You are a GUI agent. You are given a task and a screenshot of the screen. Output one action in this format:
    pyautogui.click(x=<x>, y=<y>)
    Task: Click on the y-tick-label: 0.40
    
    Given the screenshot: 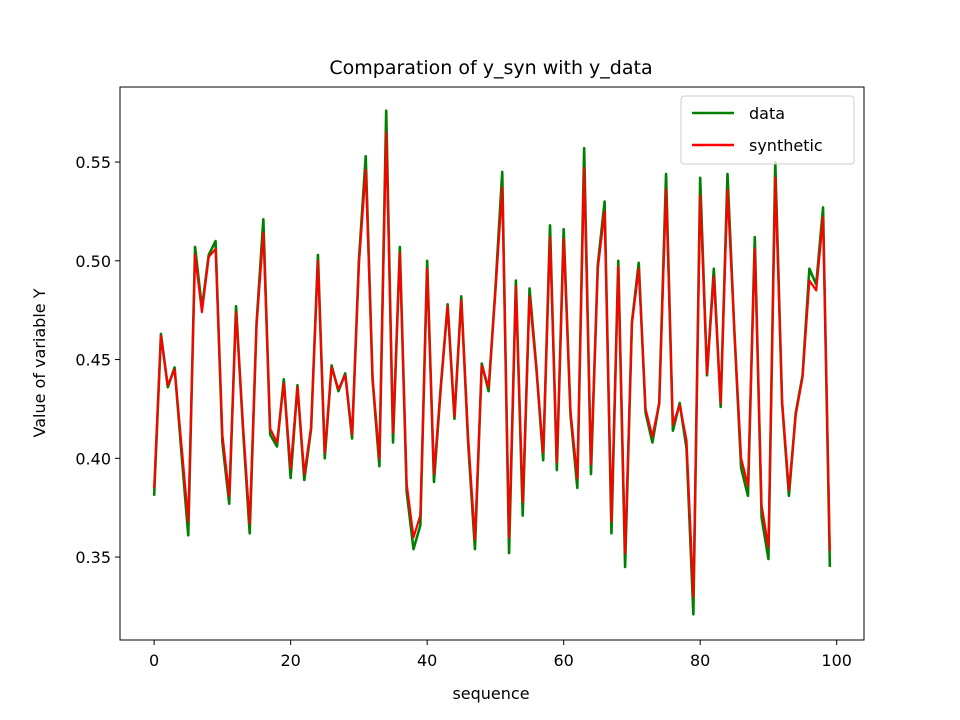 What is the action you would take?
    pyautogui.click(x=93, y=458)
    